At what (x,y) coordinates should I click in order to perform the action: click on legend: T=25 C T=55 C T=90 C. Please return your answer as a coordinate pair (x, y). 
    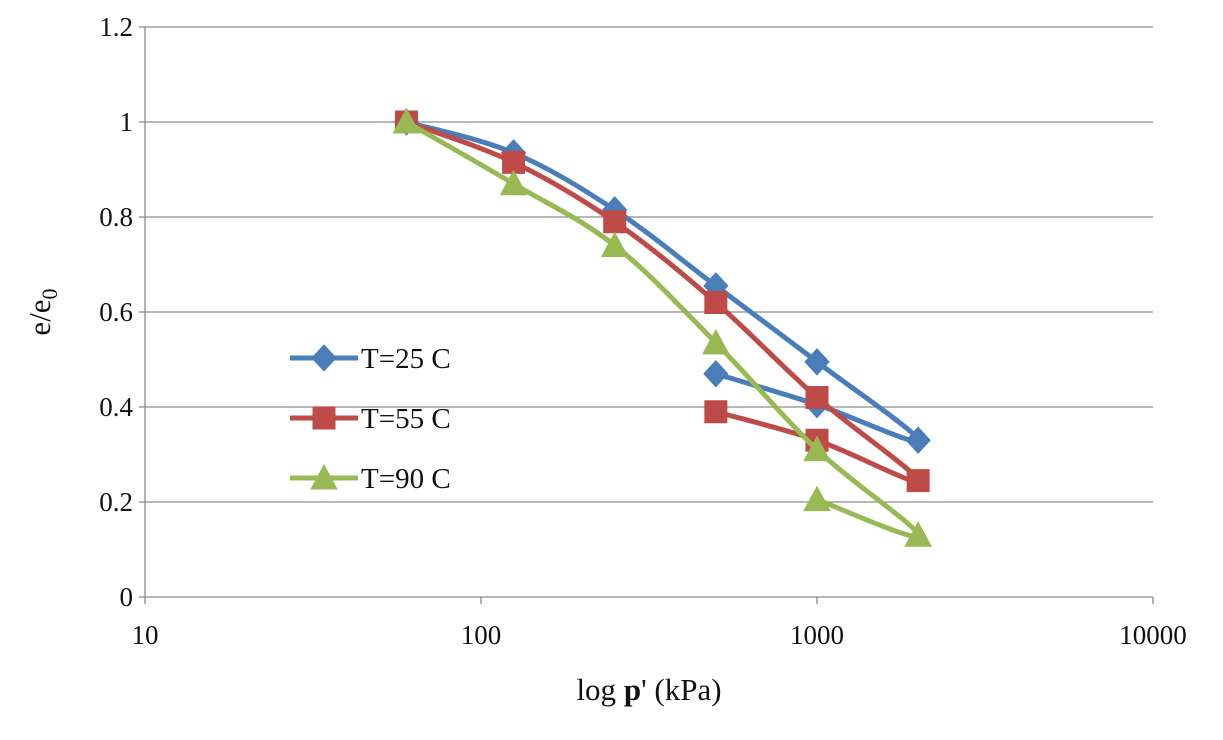
    Looking at the image, I should click on (370, 419).